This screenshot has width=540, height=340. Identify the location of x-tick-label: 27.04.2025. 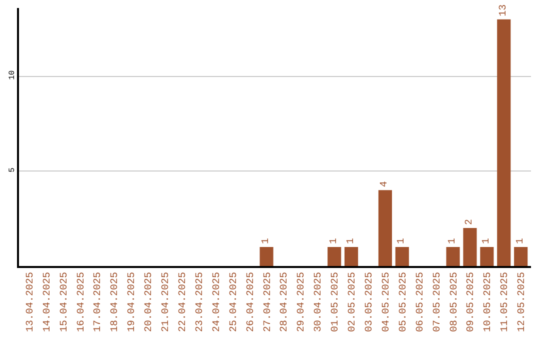
(268, 302).